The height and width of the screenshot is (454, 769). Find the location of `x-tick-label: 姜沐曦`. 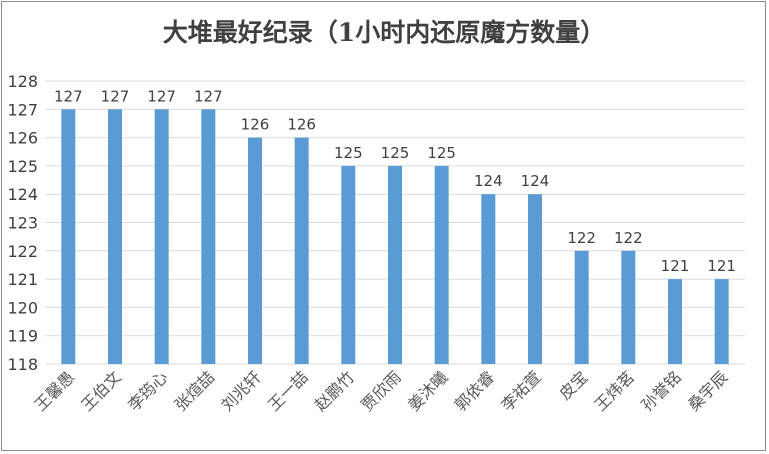

x-tick-label: 姜沐曦 is located at coordinates (427, 390).